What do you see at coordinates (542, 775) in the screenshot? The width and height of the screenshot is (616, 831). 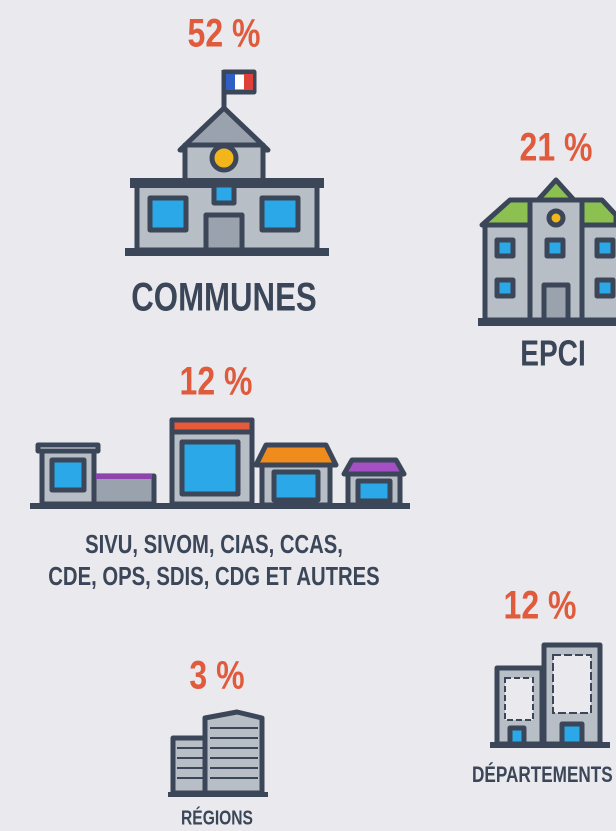 I see `label: DÉPARTEMENTS` at bounding box center [542, 775].